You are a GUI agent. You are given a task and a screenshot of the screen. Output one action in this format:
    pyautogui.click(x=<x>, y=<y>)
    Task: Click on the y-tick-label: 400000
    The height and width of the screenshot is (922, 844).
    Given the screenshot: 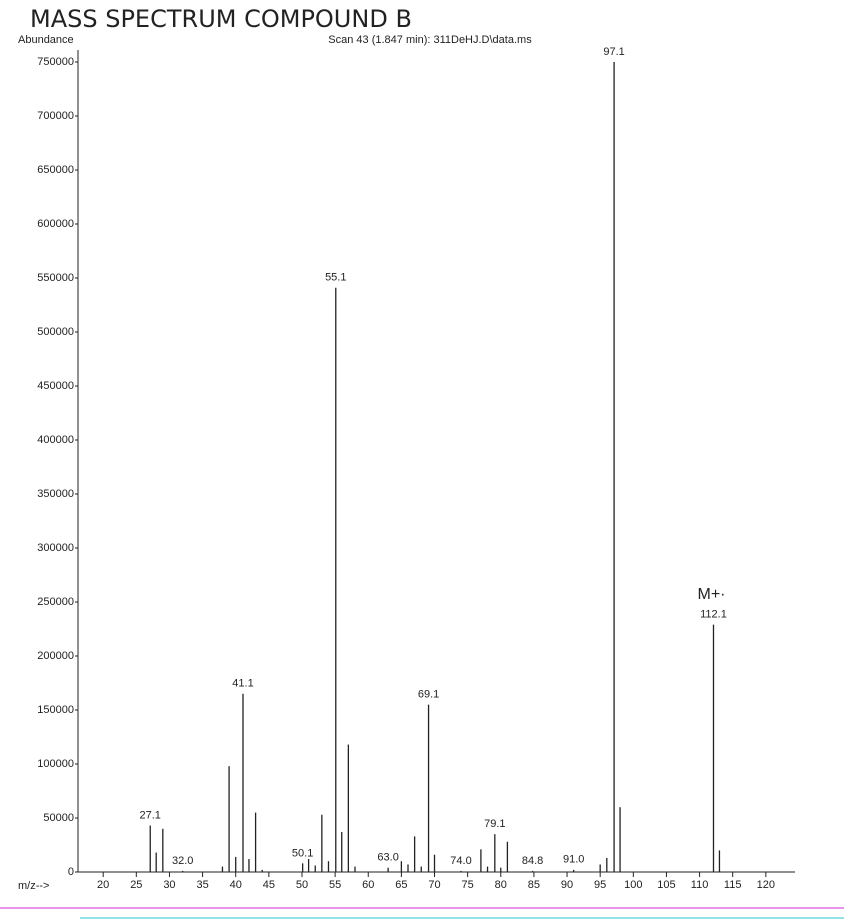 What is the action you would take?
    pyautogui.click(x=55, y=440)
    